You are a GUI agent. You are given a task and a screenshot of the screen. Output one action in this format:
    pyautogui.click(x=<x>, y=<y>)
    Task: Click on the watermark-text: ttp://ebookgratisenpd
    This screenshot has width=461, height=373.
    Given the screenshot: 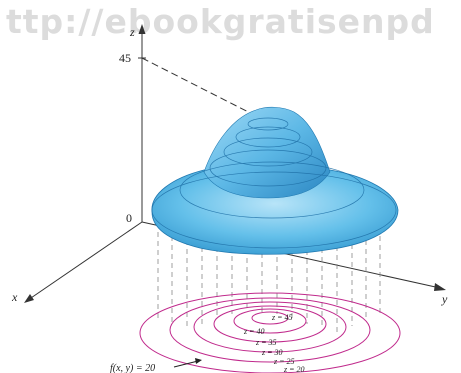 What is the action you would take?
    pyautogui.click(x=220, y=21)
    